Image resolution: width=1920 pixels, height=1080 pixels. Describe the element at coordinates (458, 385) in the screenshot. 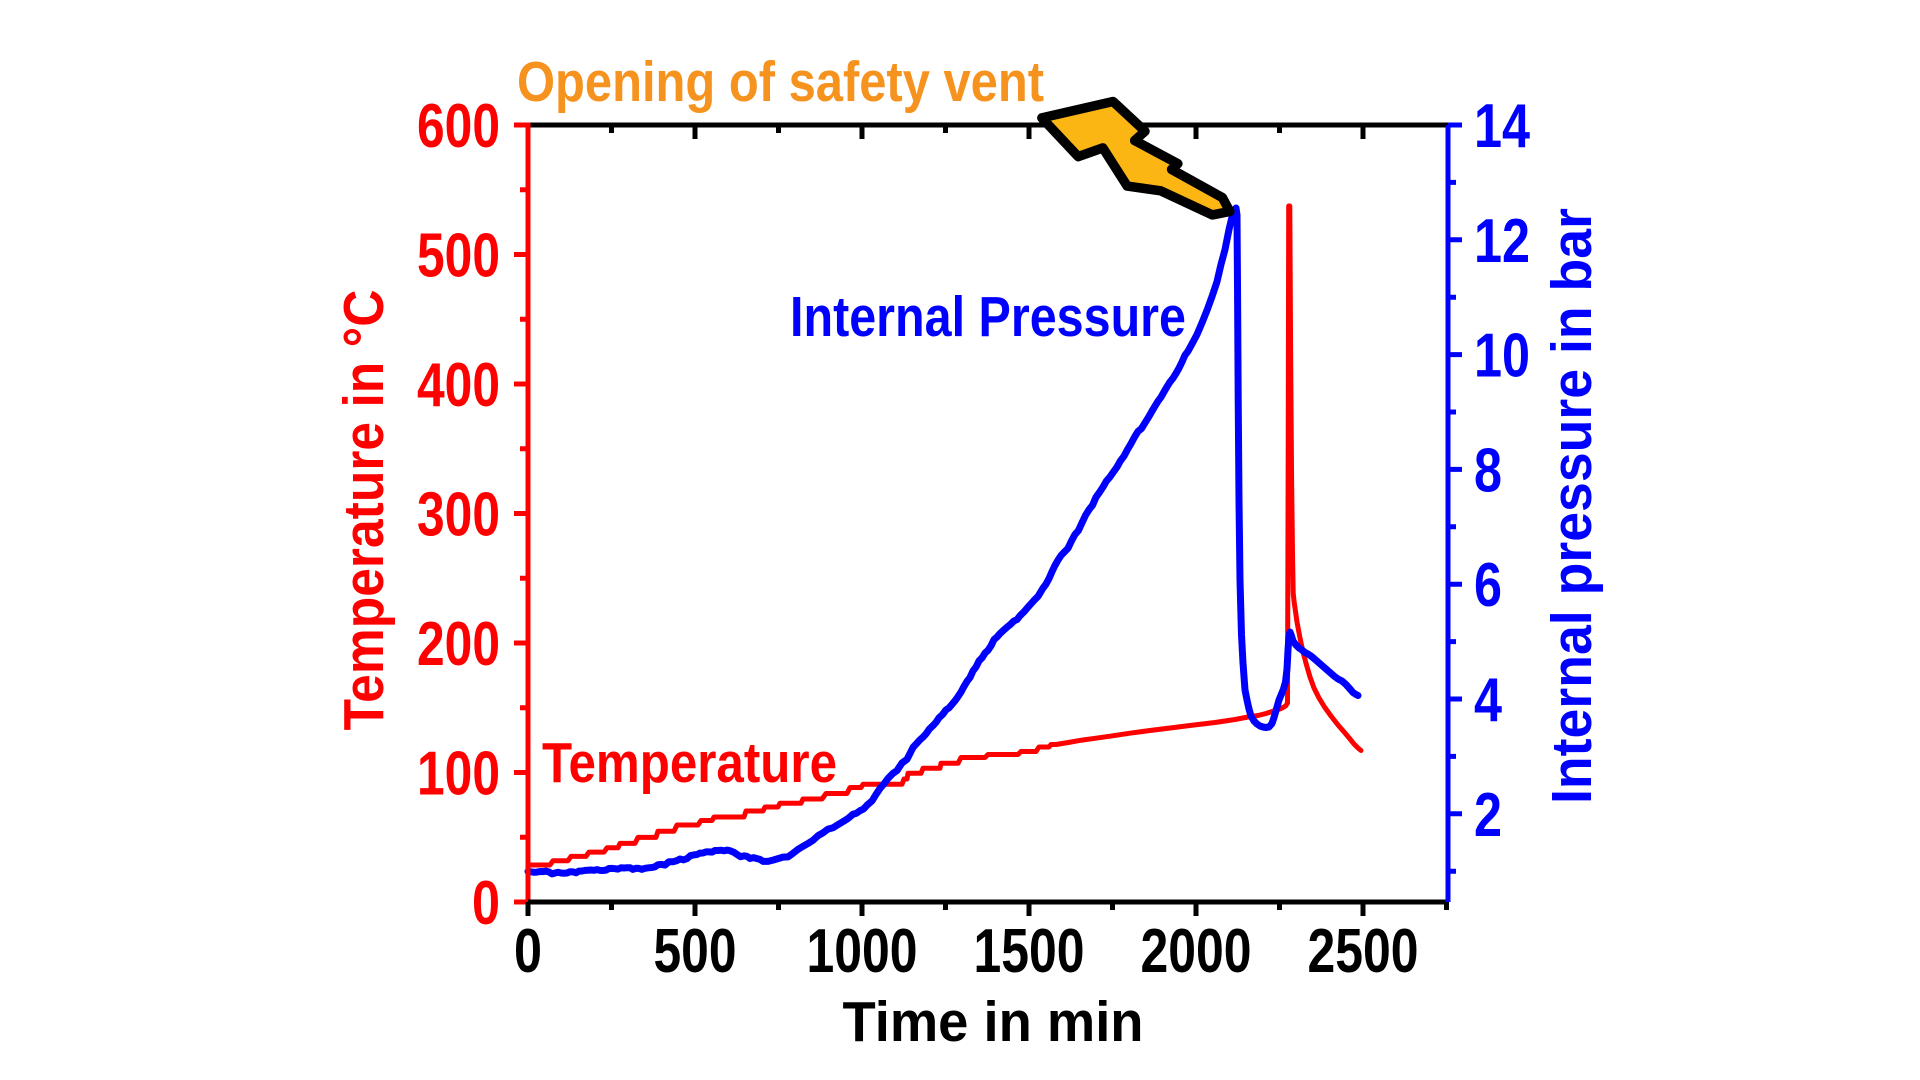

I see `svg-text: 400` at that location.